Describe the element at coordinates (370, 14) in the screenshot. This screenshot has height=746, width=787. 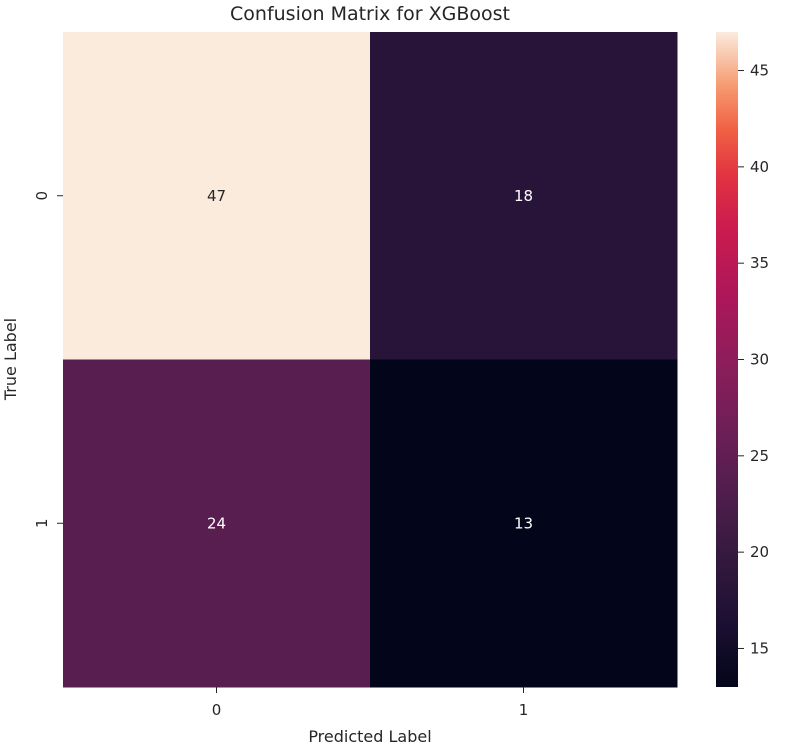
I see `chart-title: Confusion Matrix for XGBoost` at that location.